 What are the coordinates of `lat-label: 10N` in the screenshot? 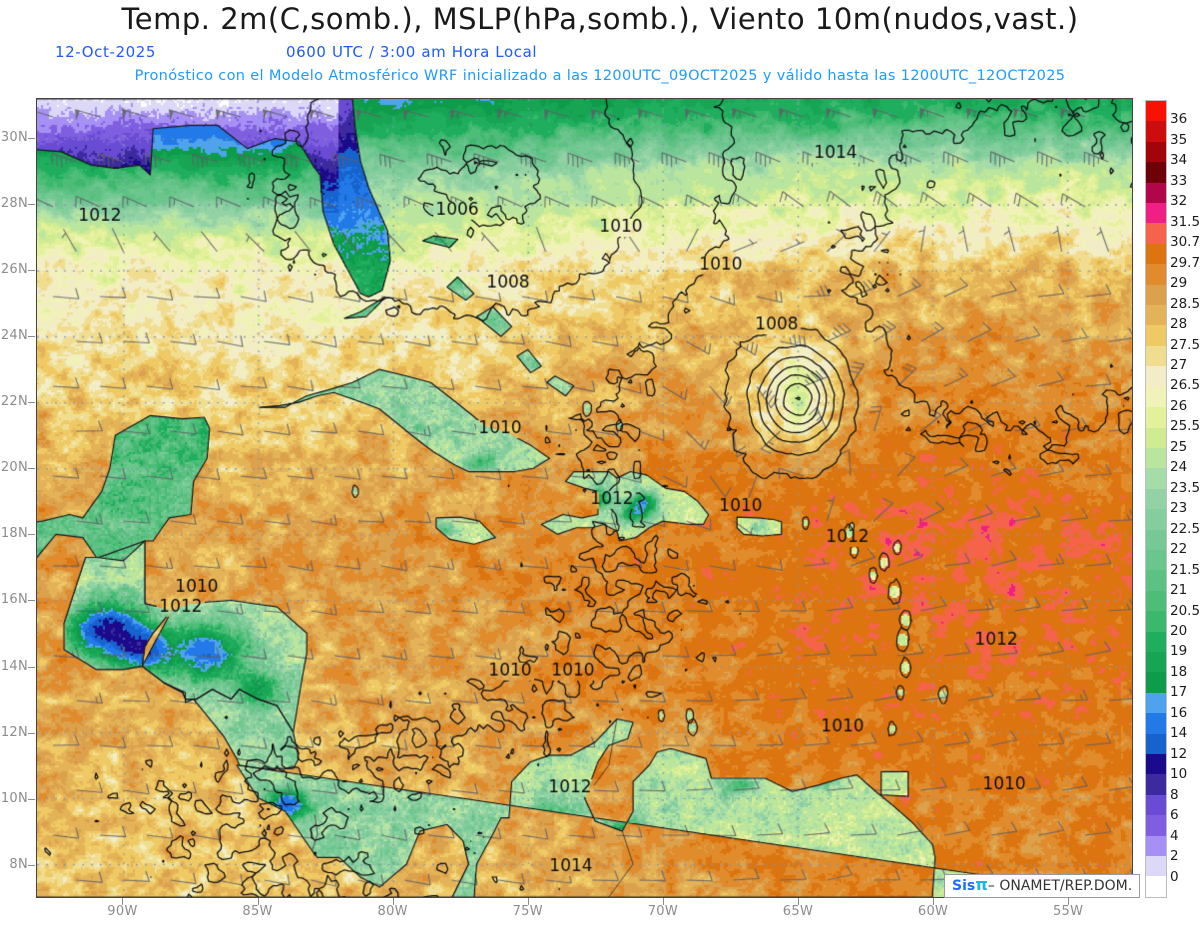 It's located at (14, 798).